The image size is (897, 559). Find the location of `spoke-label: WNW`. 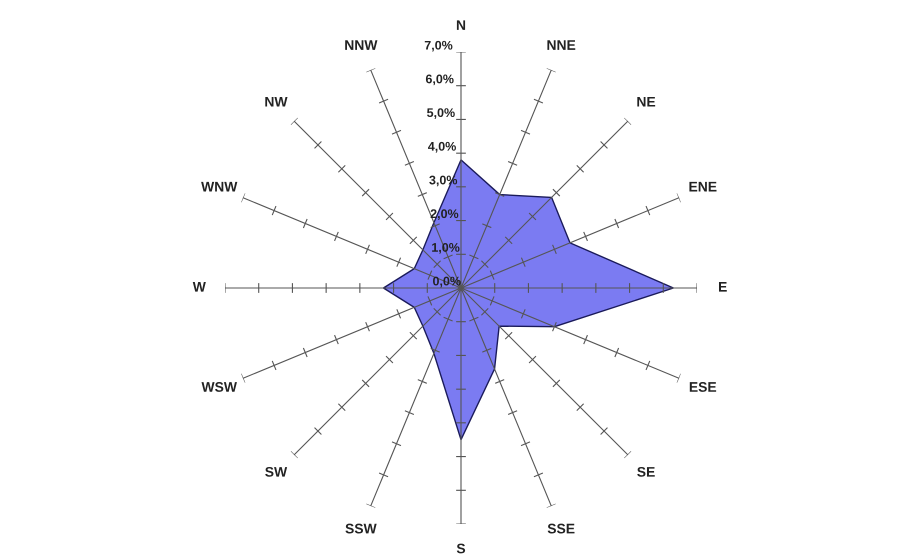

spoke-label: WNW is located at coordinates (219, 187).